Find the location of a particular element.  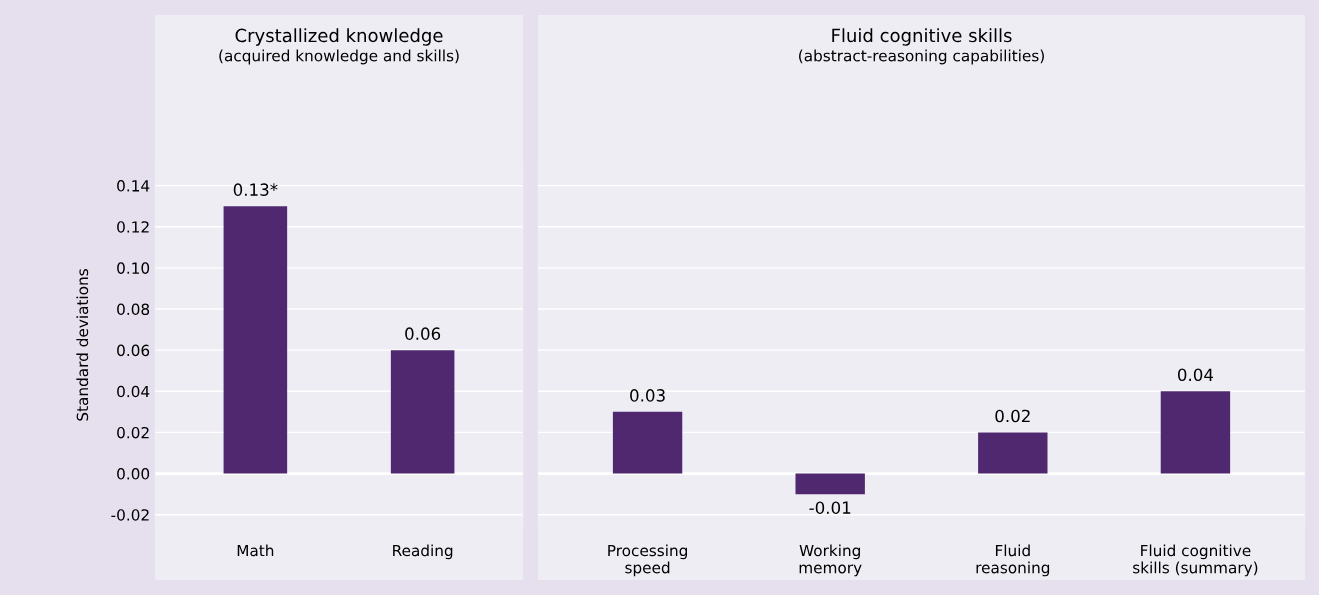

y-tick-label: 0.00 is located at coordinates (133, 474).